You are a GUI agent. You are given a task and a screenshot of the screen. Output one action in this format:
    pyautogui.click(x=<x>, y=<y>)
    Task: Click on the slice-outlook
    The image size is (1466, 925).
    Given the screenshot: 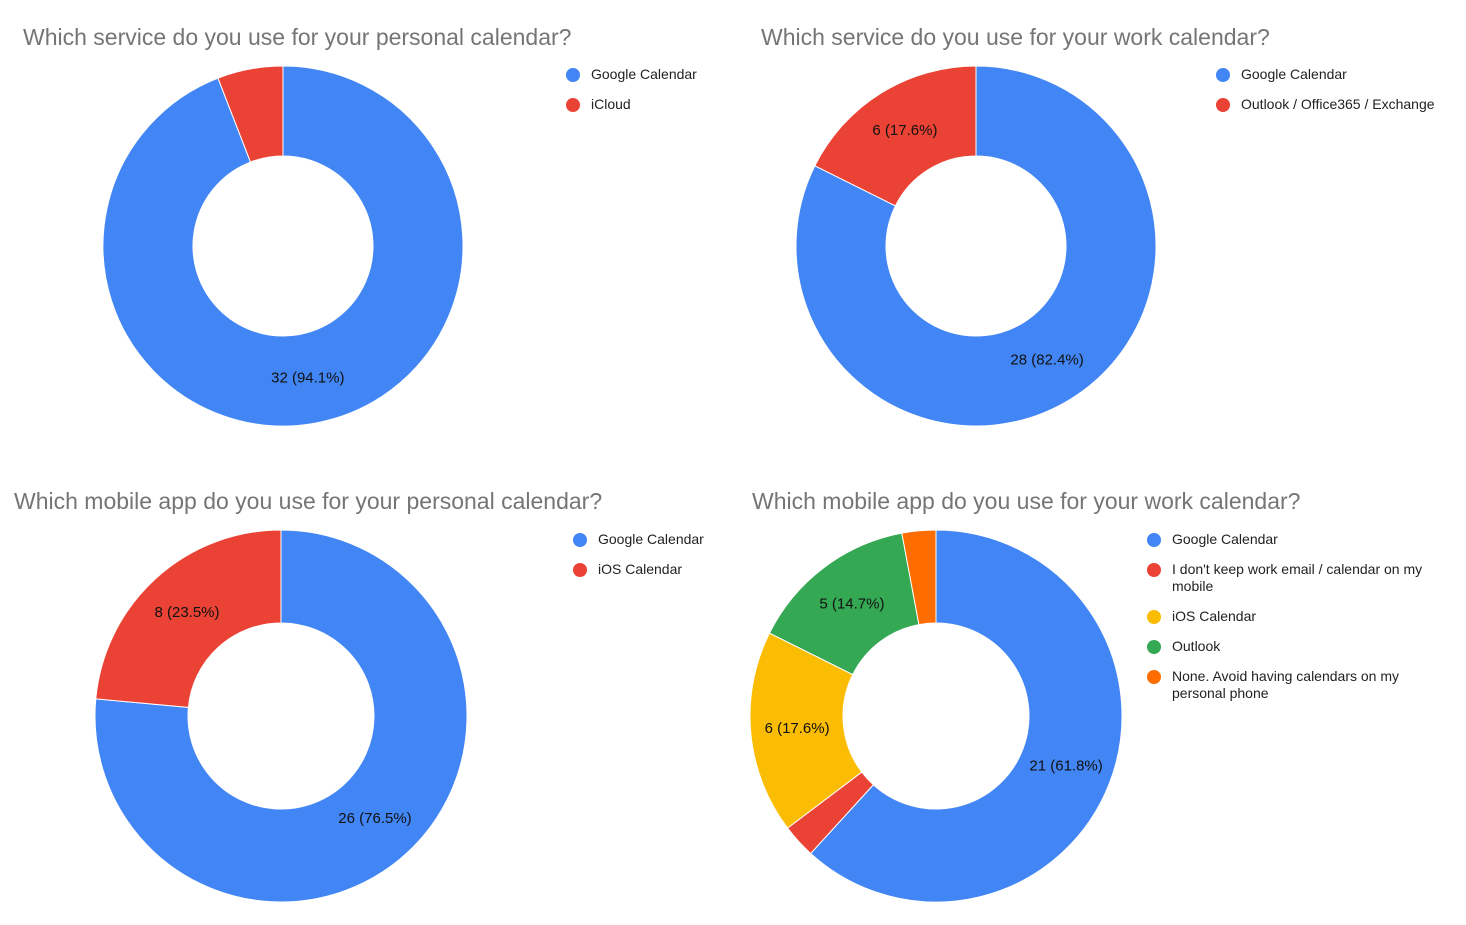 What is the action you would take?
    pyautogui.click(x=844, y=604)
    